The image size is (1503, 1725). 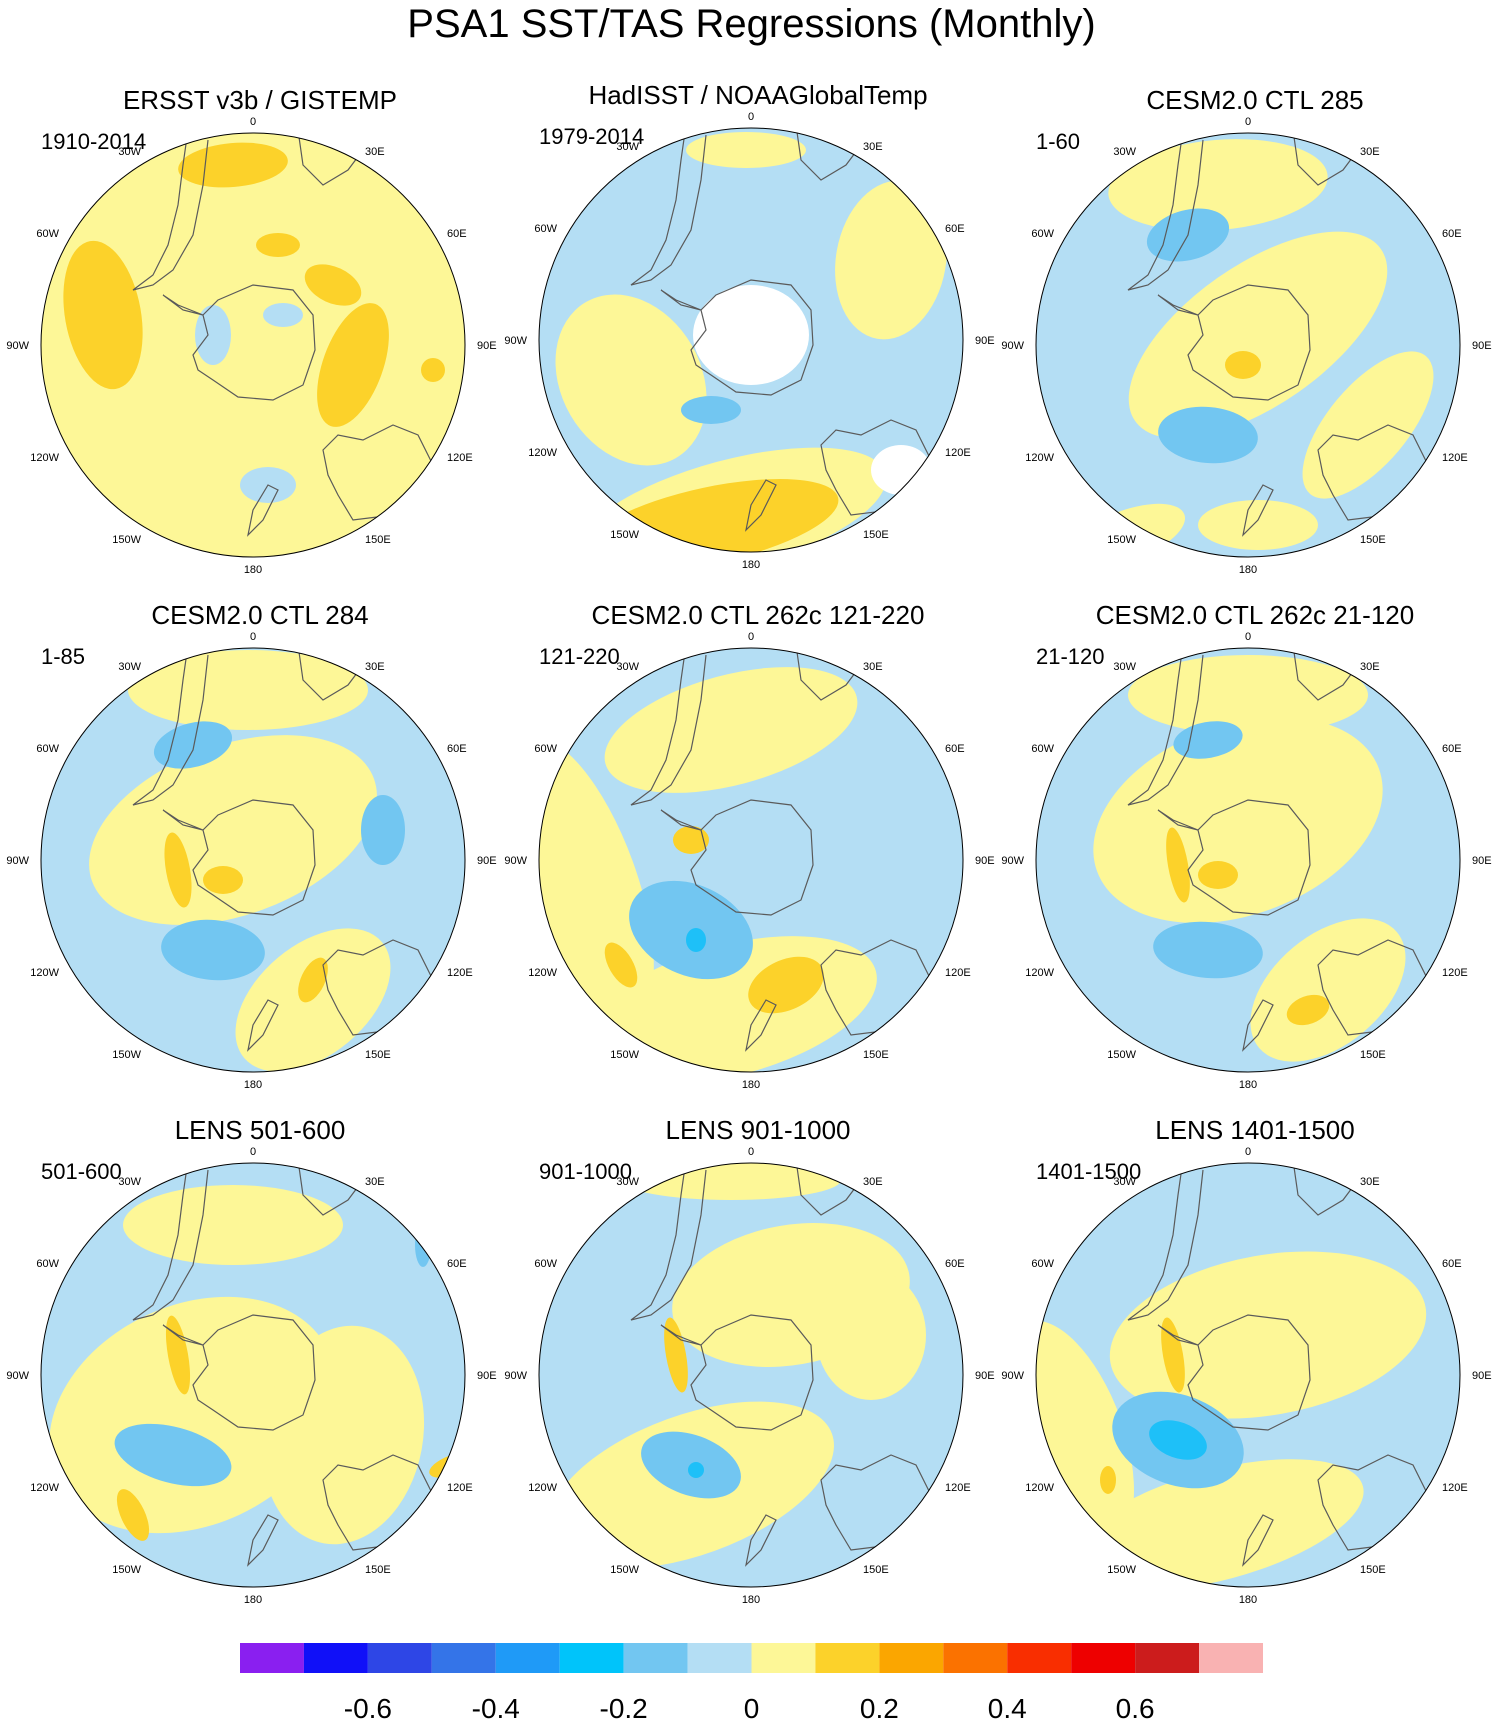 What do you see at coordinates (1007, 1708) in the screenshot?
I see `colorbar-tick-label: 0.4` at bounding box center [1007, 1708].